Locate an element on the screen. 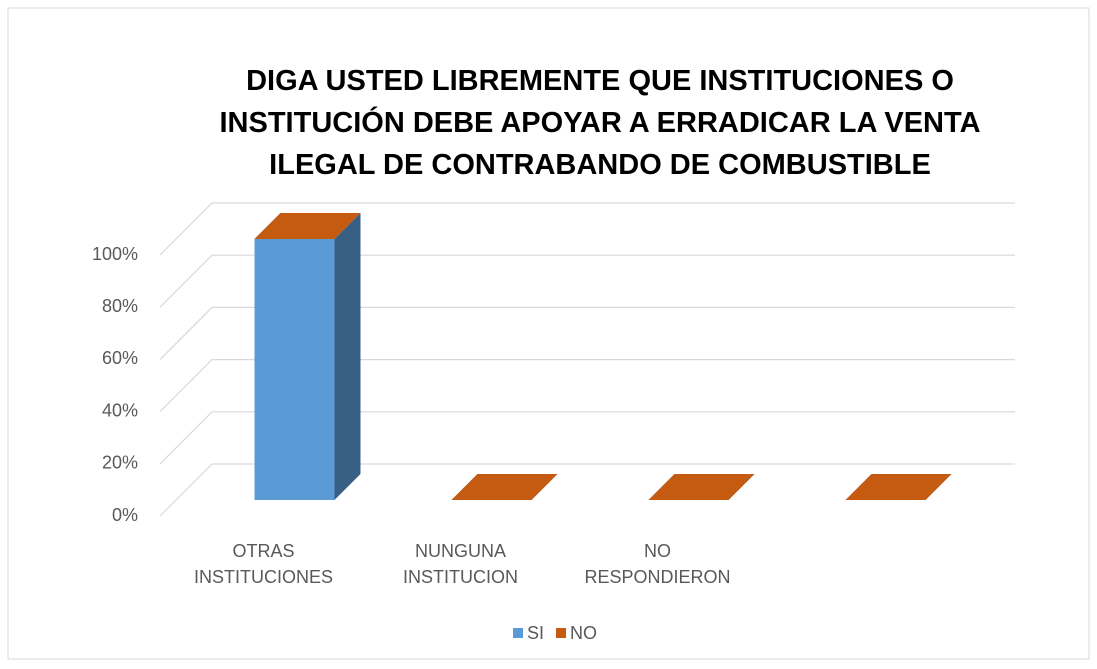 This screenshot has height=669, width=1097. bar-front is located at coordinates (294, 369).